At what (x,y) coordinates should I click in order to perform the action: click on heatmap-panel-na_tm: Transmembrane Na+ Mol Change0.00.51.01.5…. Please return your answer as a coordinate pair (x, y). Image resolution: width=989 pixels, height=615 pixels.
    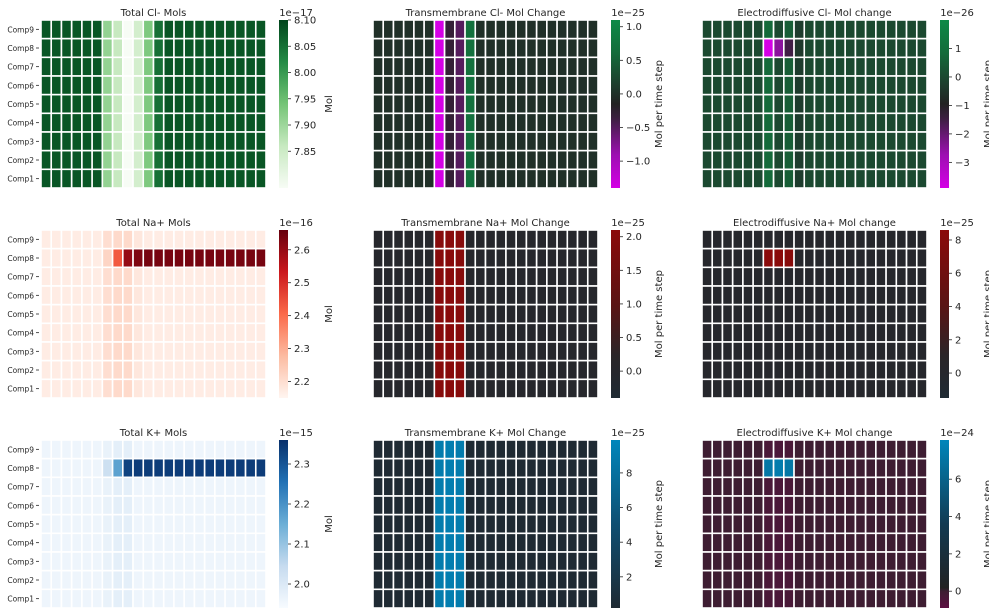
    Looking at the image, I should click on (518, 308).